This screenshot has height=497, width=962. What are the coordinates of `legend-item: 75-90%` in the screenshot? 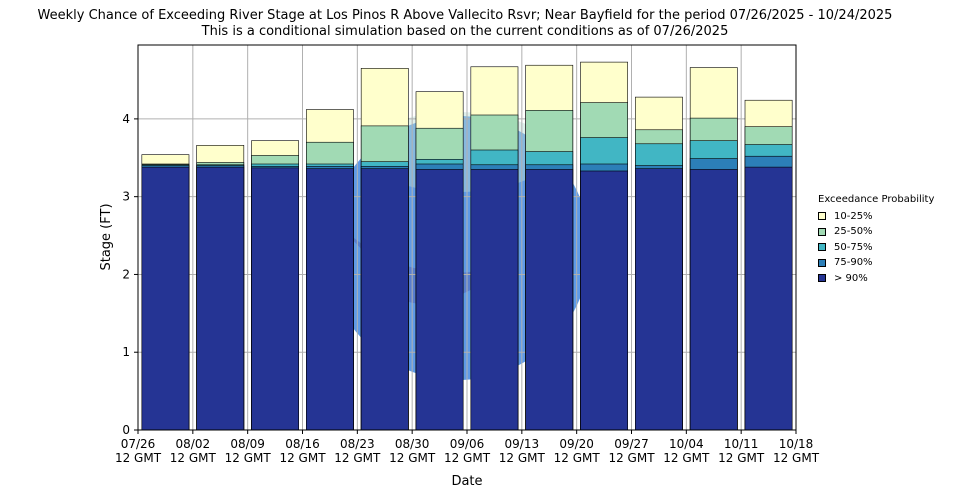 It's located at (876, 263).